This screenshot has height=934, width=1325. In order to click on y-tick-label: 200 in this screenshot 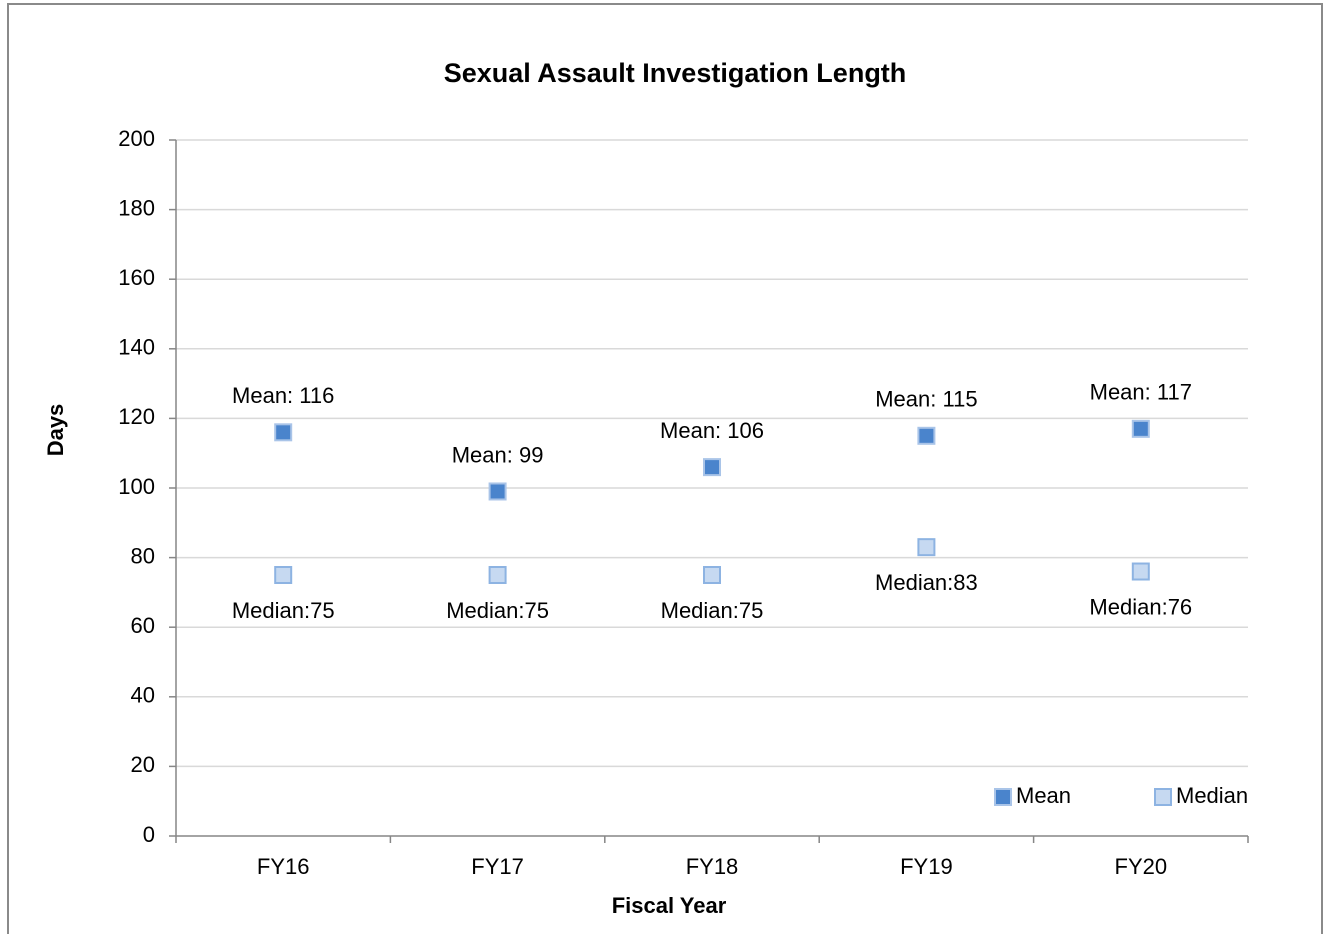, I will do `click(136, 138)`.